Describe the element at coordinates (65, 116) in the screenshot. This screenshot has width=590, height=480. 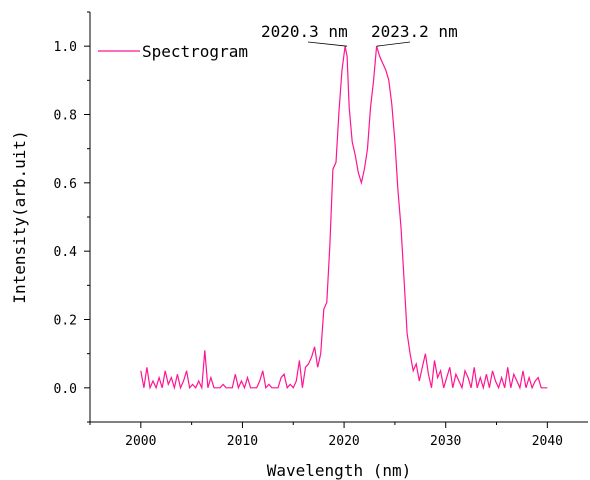
I see `y-tick-label: 0.8` at that location.